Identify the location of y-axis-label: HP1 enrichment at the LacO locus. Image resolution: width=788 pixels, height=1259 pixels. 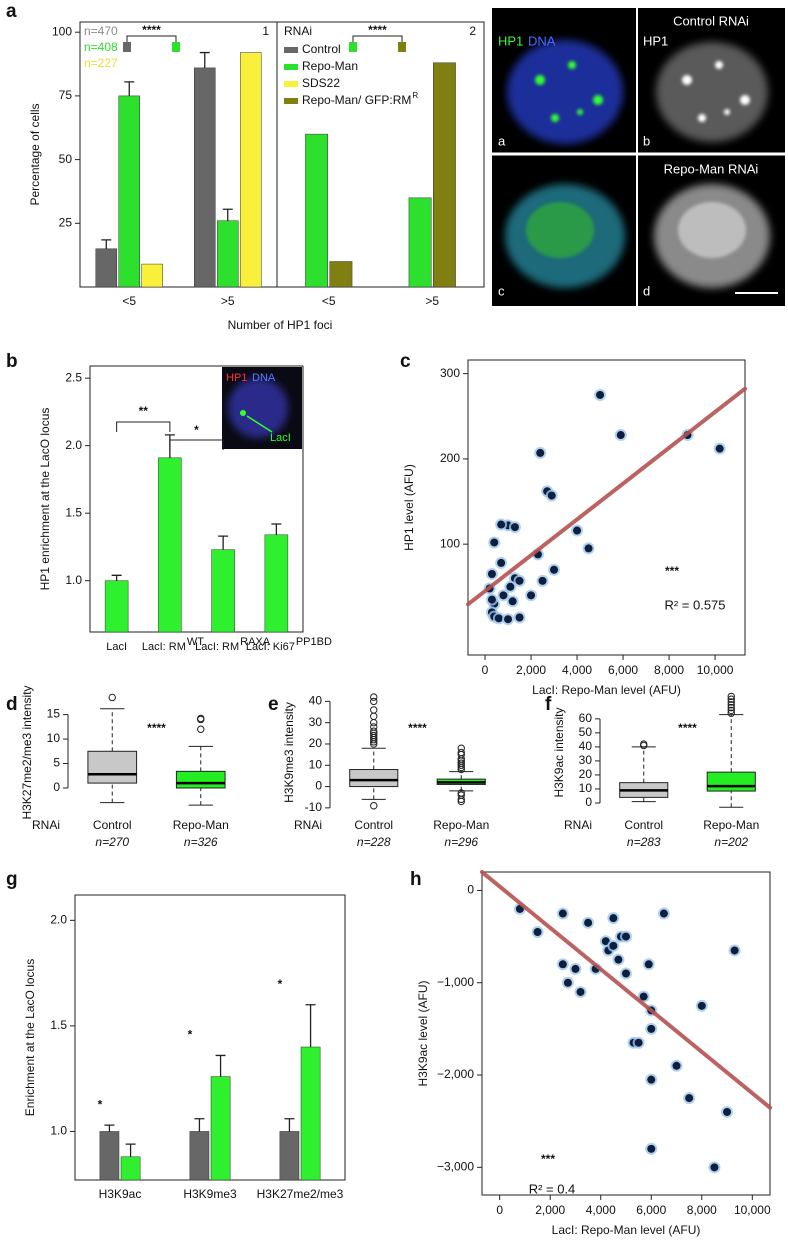
(45, 499).